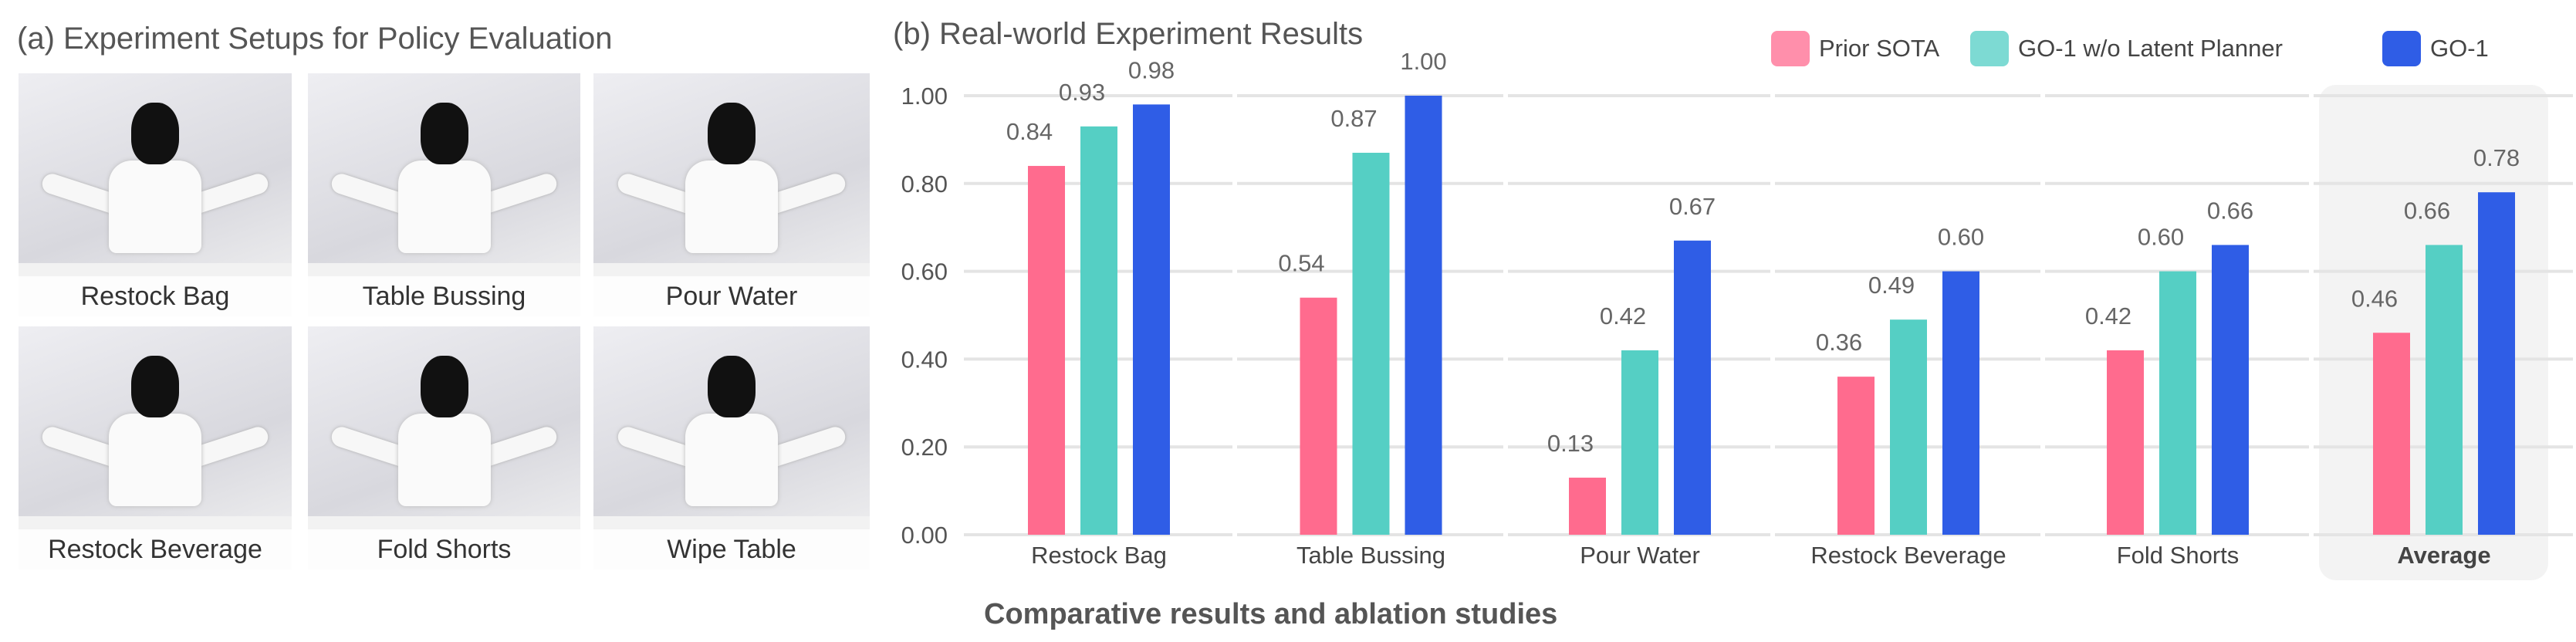 This screenshot has height=642, width=2576. What do you see at coordinates (1370, 555) in the screenshot?
I see `x-tick-label: Table Bussing` at bounding box center [1370, 555].